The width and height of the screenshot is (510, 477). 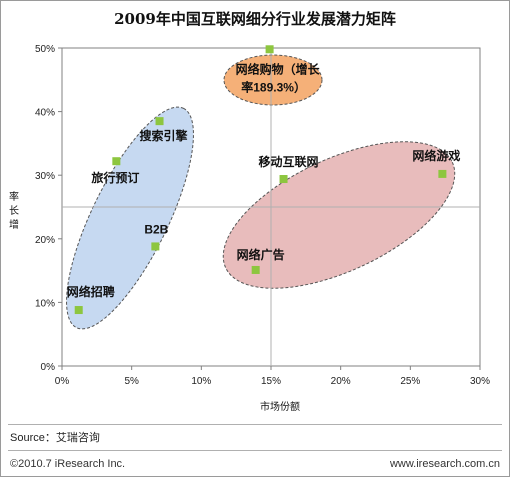 I want to click on website-url: www.iresearch.com.cn, so click(x=444, y=464).